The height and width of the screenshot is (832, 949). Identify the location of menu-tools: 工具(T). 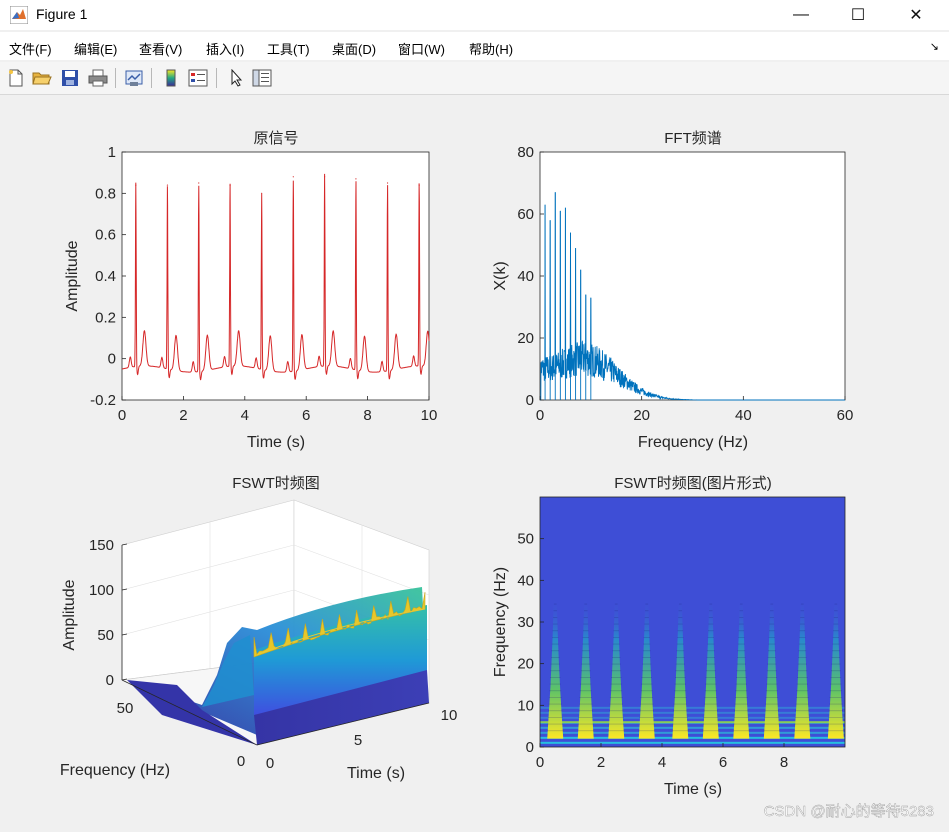
(288, 49).